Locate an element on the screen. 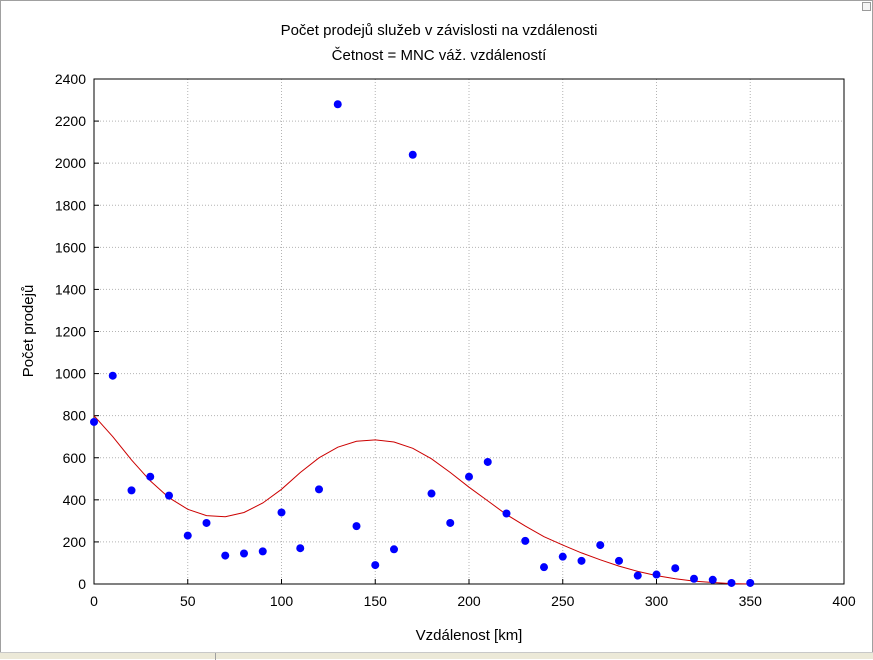 The height and width of the screenshot is (660, 873). x-axis-label: Vzdálenost [km] is located at coordinates (469, 635).